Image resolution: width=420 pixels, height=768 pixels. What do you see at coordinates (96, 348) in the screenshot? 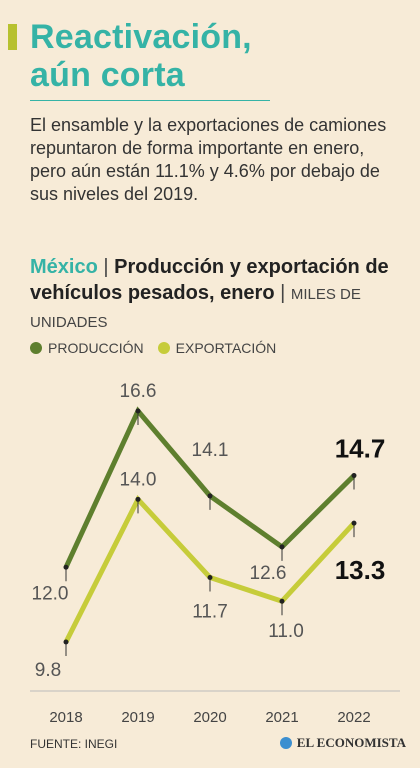
I see `legend-label-production: PRODUCCIÓN` at bounding box center [96, 348].